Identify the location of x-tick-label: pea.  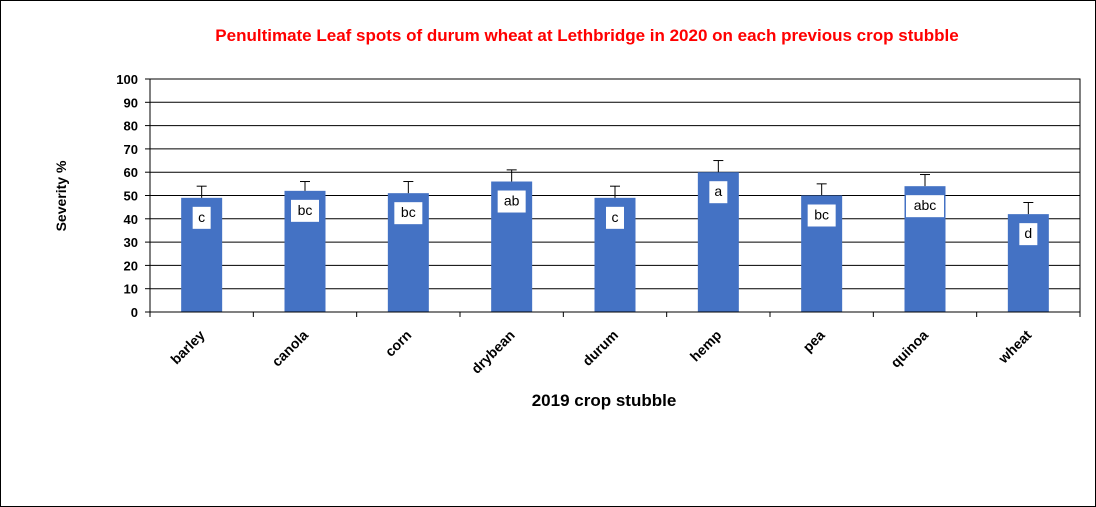
(813, 341).